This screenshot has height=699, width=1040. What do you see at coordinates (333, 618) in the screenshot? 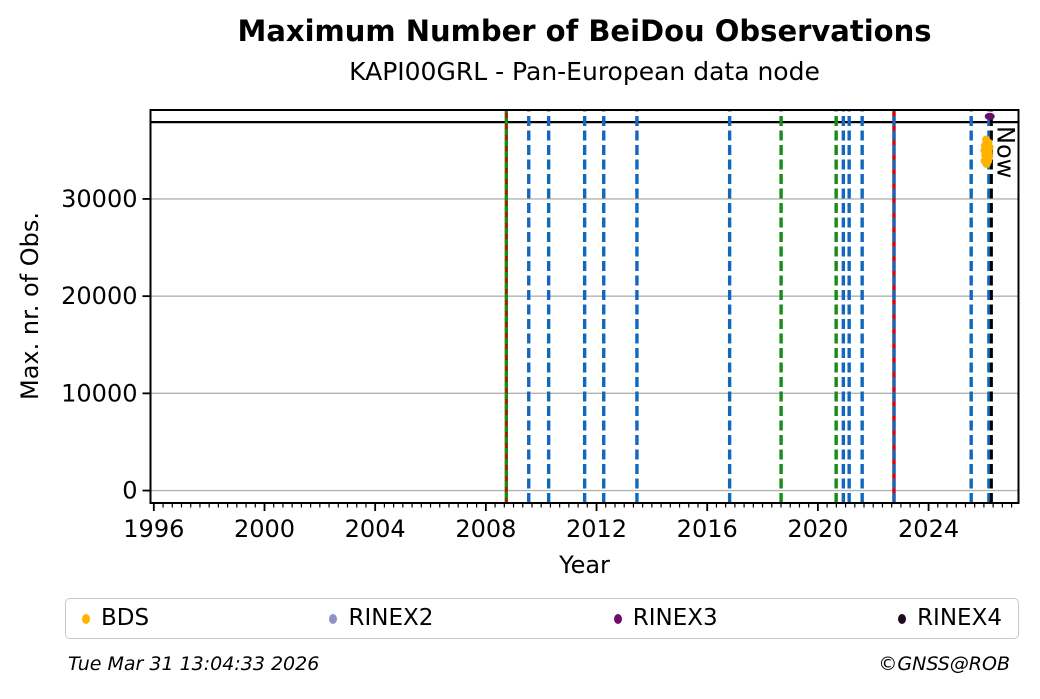
I see `legend-marker-rinex2-icon` at bounding box center [333, 618].